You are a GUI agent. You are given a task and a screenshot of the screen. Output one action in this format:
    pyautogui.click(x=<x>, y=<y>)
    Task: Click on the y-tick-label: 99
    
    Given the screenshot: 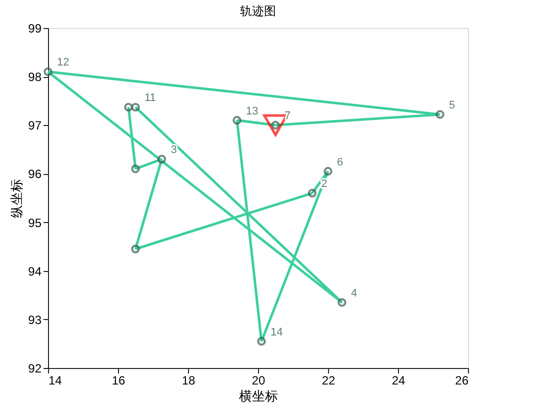 What is the action you would take?
    pyautogui.click(x=35, y=29)
    